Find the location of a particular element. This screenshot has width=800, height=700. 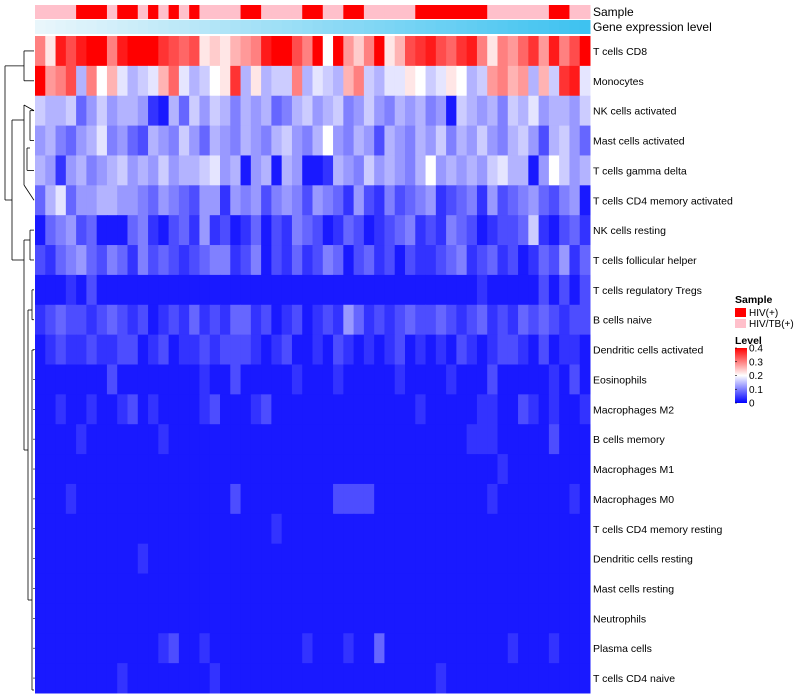

legend-hiv-label: HIV(+) is located at coordinates (763, 313).